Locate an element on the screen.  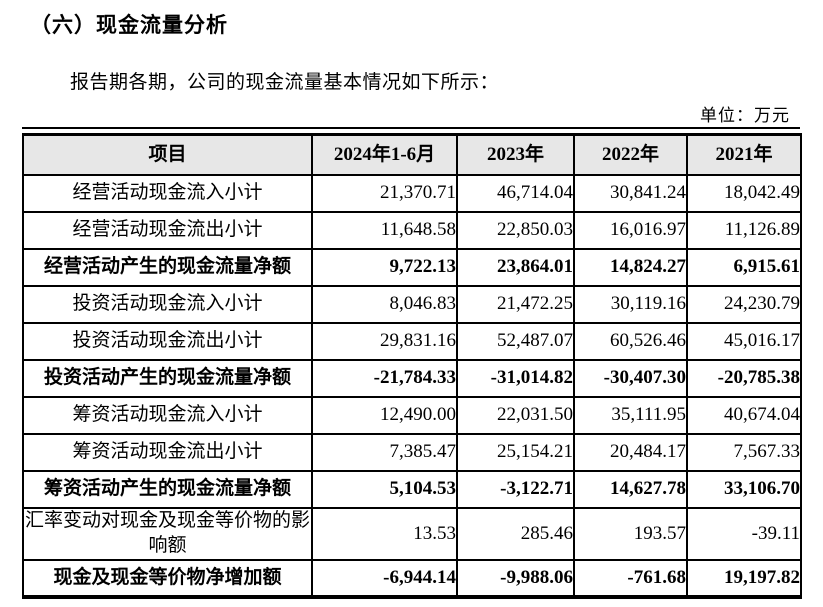
cell-value: 52,487.07 is located at coordinates (515, 341).